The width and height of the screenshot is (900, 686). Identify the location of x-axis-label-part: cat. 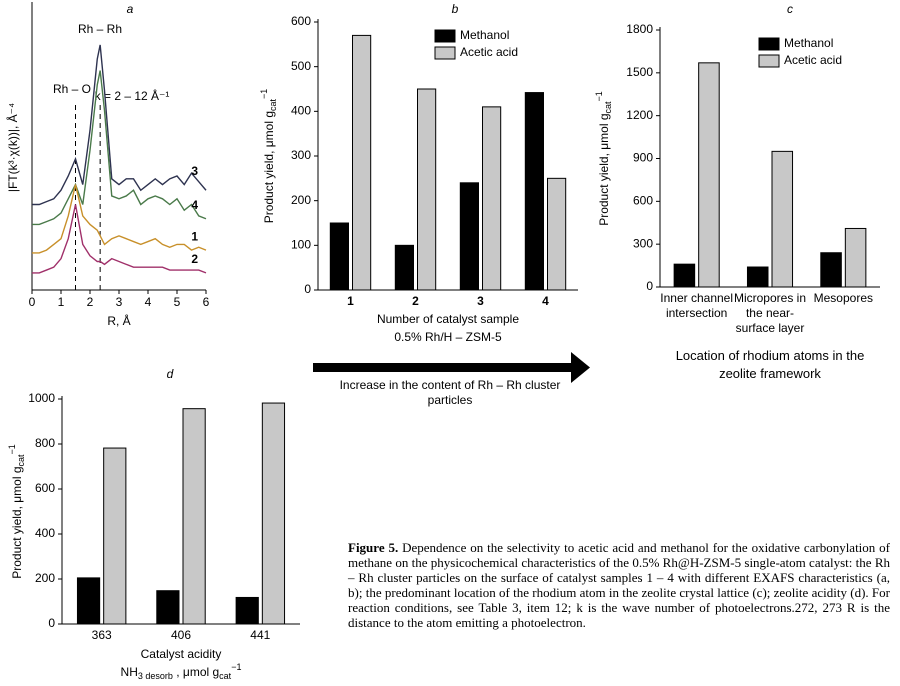
(225, 676).